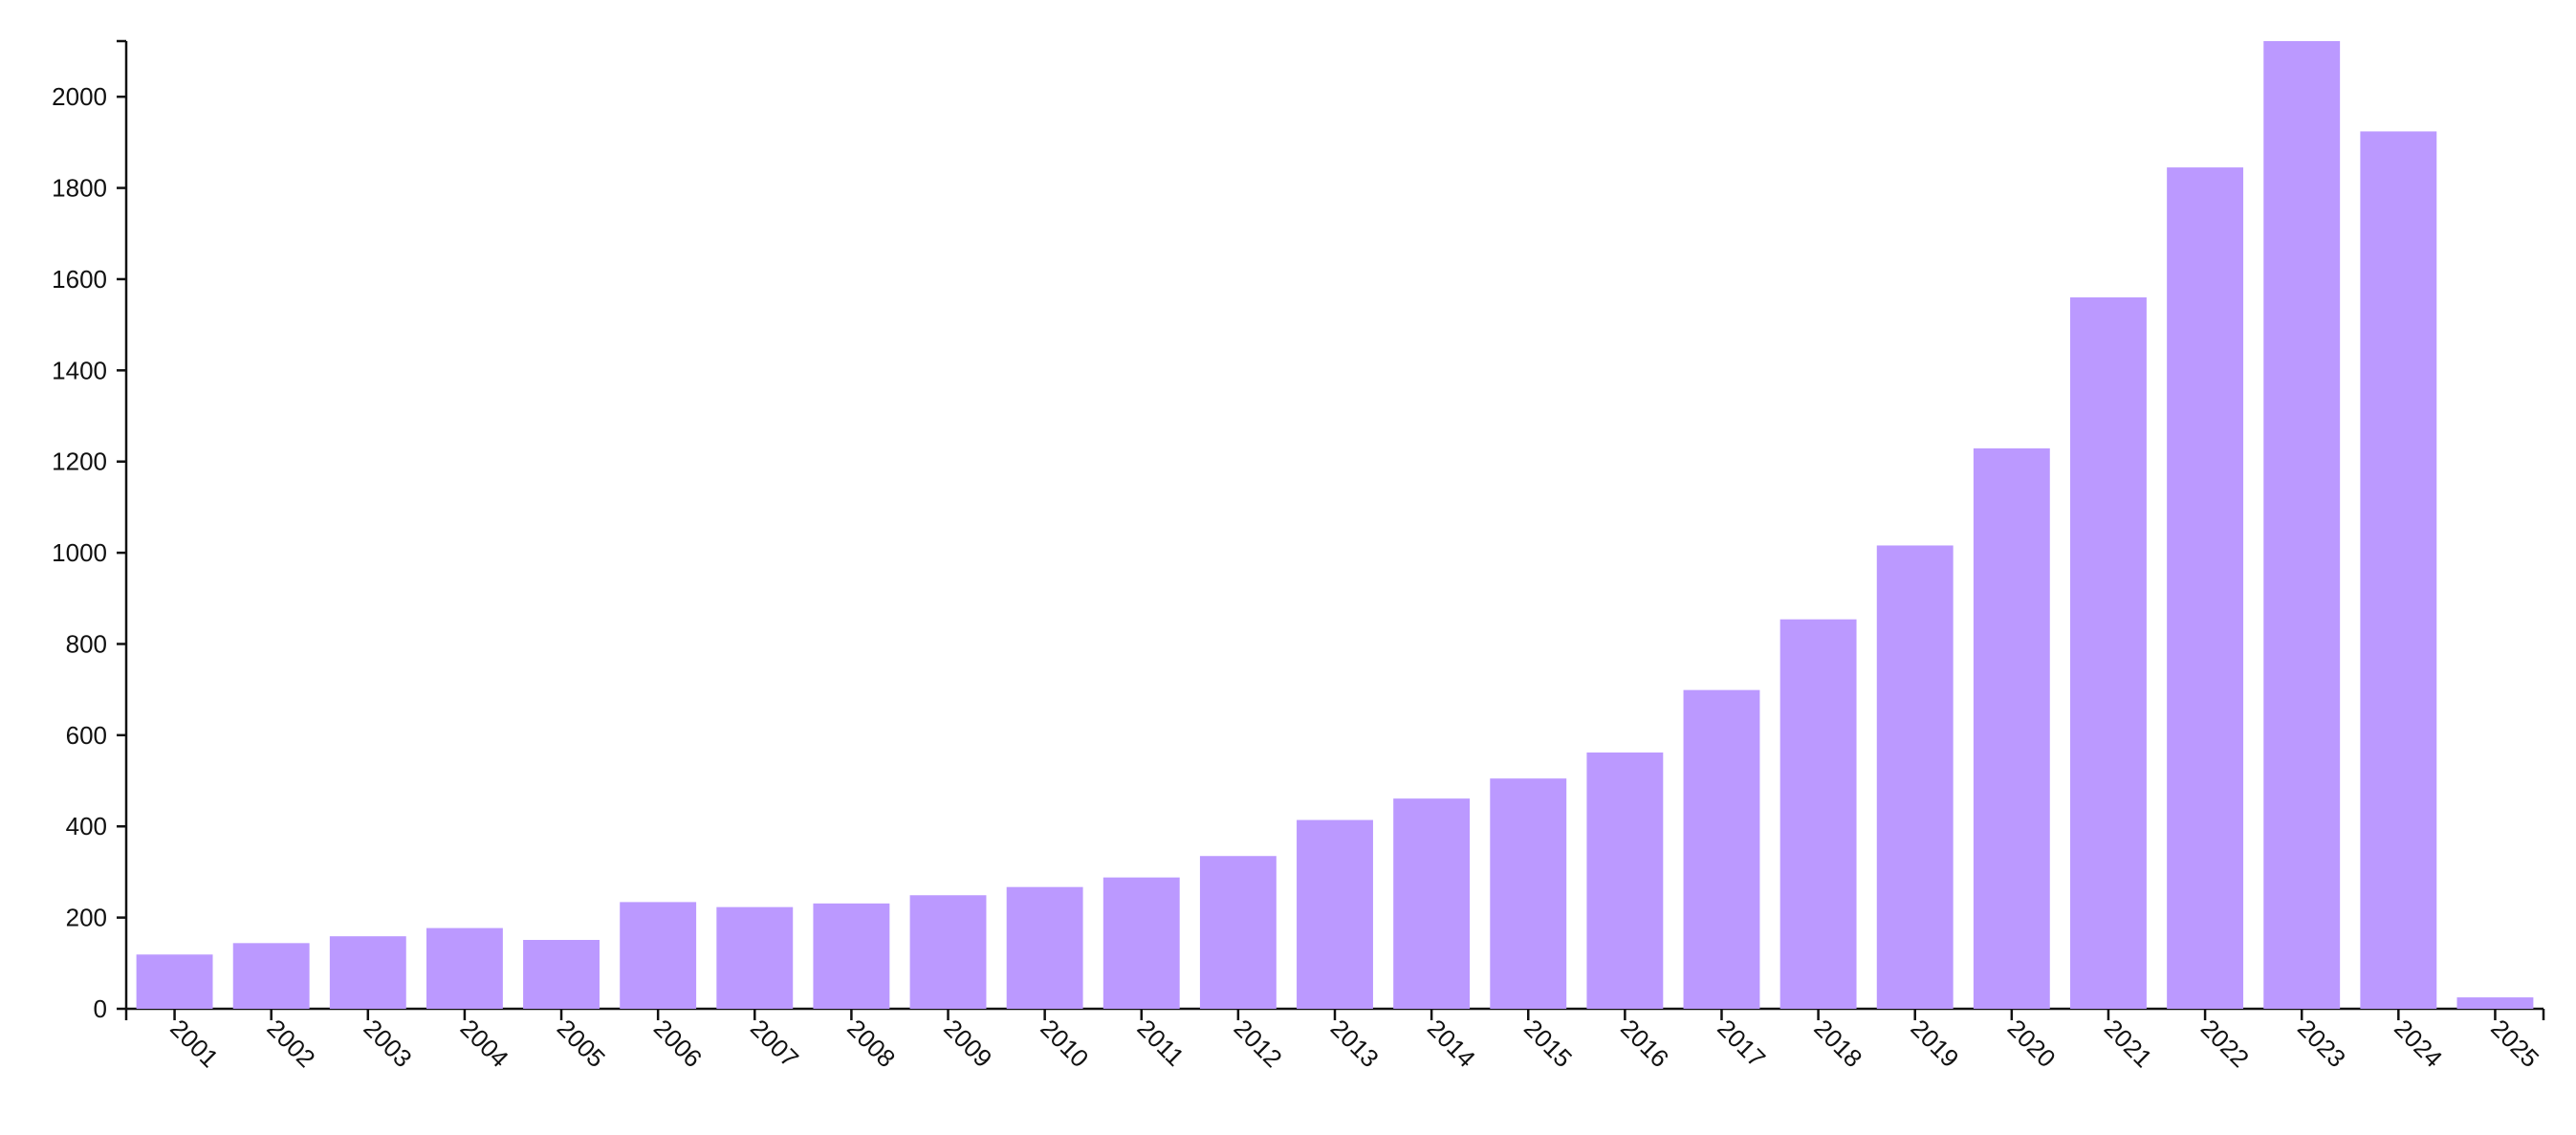 The height and width of the screenshot is (1135, 2576). Describe the element at coordinates (86, 736) in the screenshot. I see `y-tick-label: 600` at that location.